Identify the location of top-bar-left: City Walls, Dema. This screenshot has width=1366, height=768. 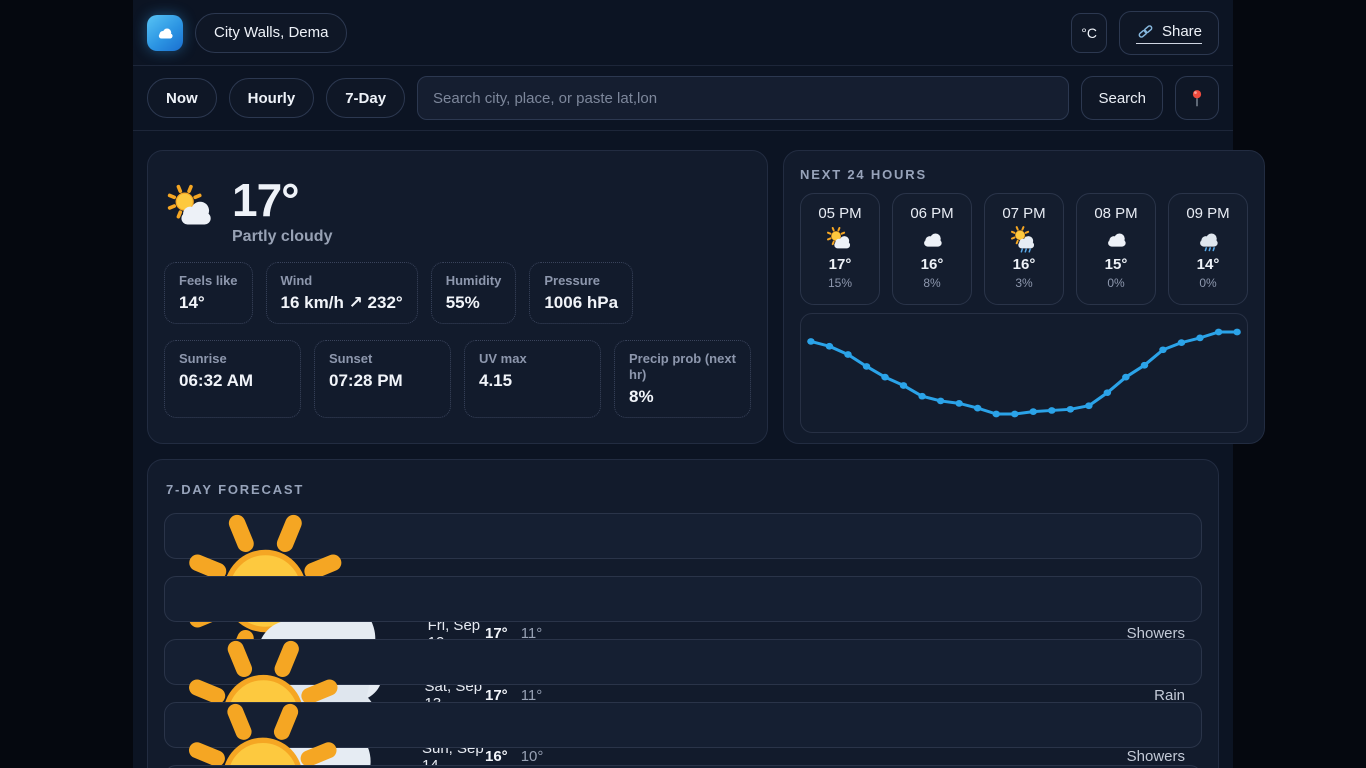
(247, 32).